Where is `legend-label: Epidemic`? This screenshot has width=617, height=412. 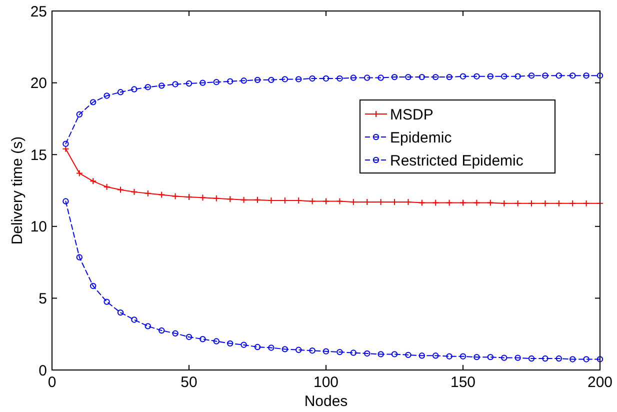 legend-label: Epidemic is located at coordinates (421, 137).